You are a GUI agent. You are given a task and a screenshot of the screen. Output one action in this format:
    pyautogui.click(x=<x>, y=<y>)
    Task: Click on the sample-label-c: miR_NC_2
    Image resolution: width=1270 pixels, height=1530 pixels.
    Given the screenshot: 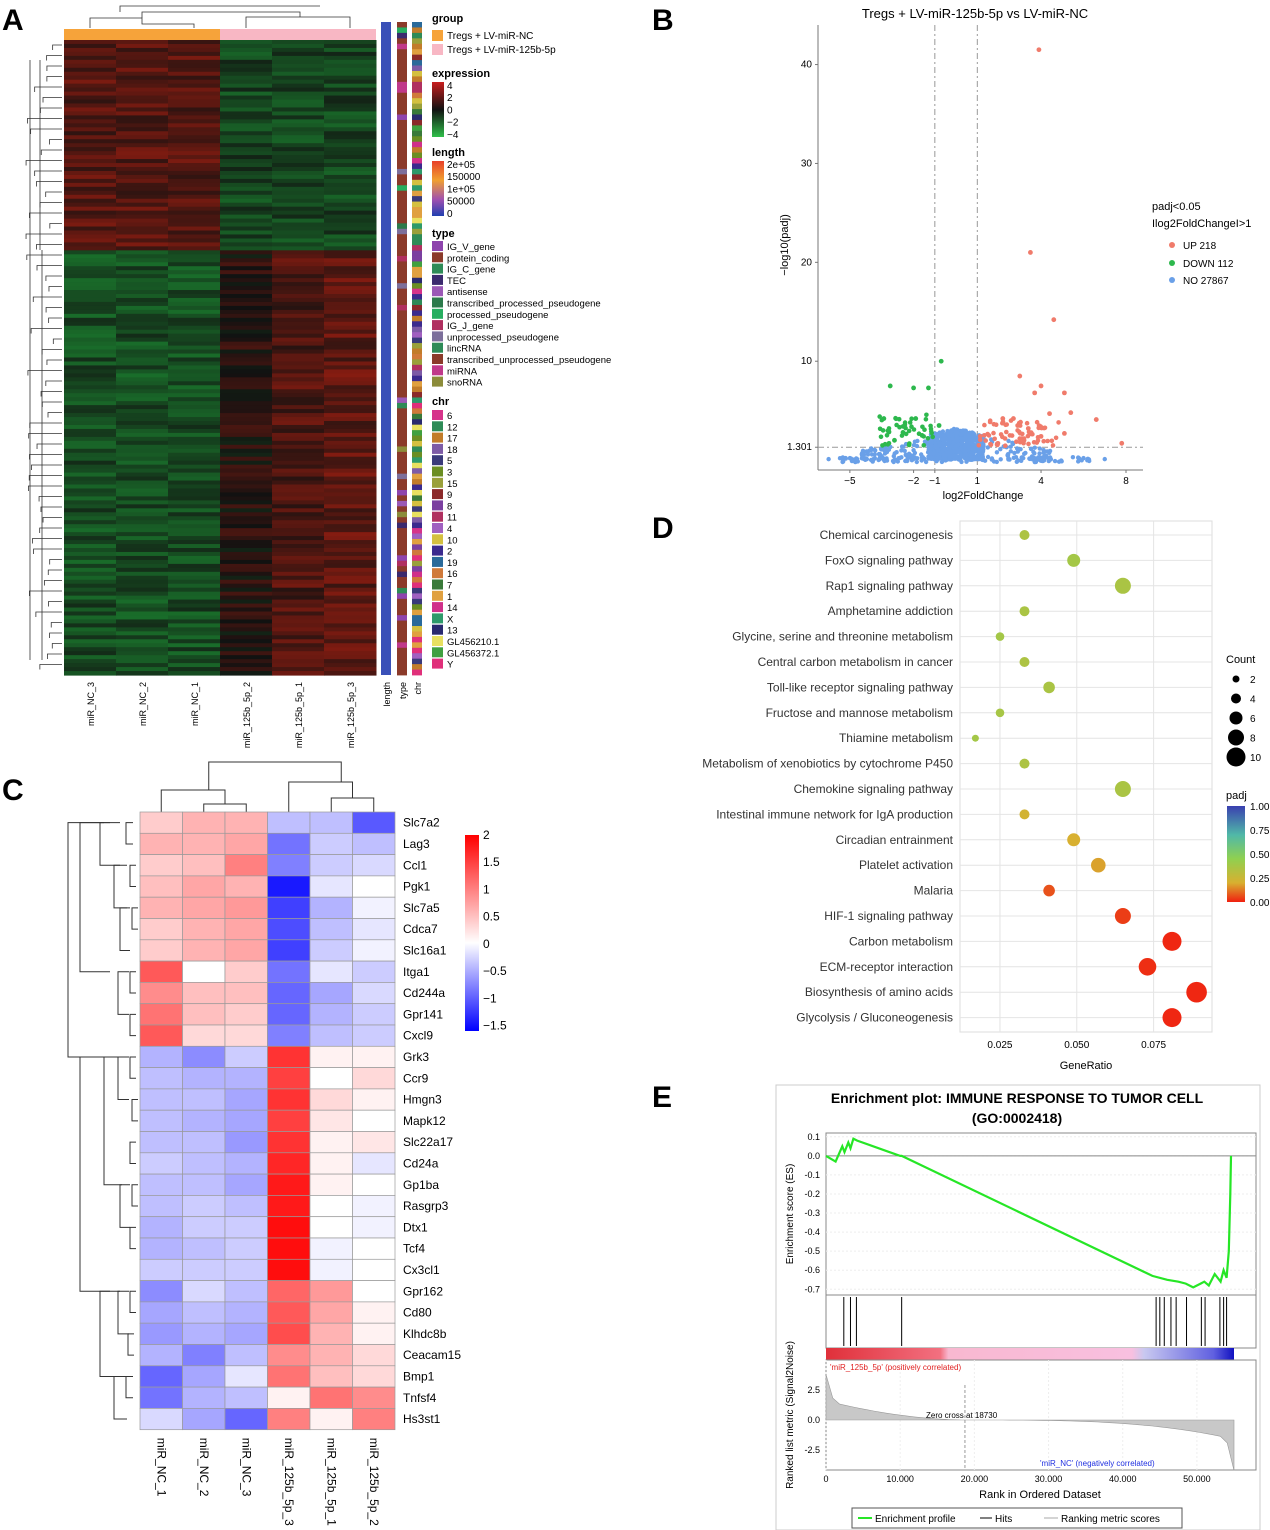 What is the action you would take?
    pyautogui.click(x=204, y=1467)
    